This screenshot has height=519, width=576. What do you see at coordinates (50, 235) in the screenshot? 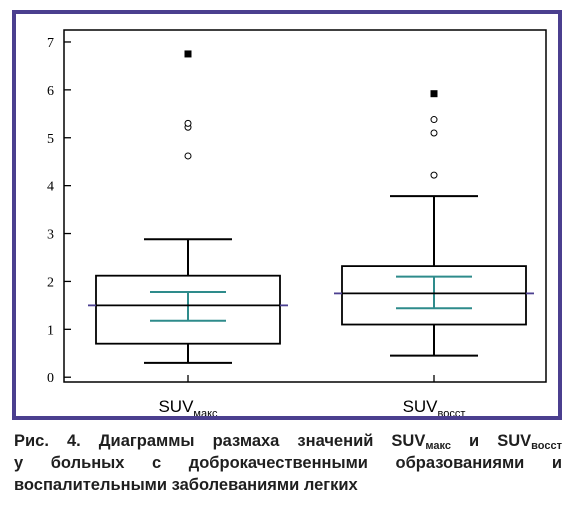
I see `y-tick-label-3: 3` at bounding box center [50, 235].